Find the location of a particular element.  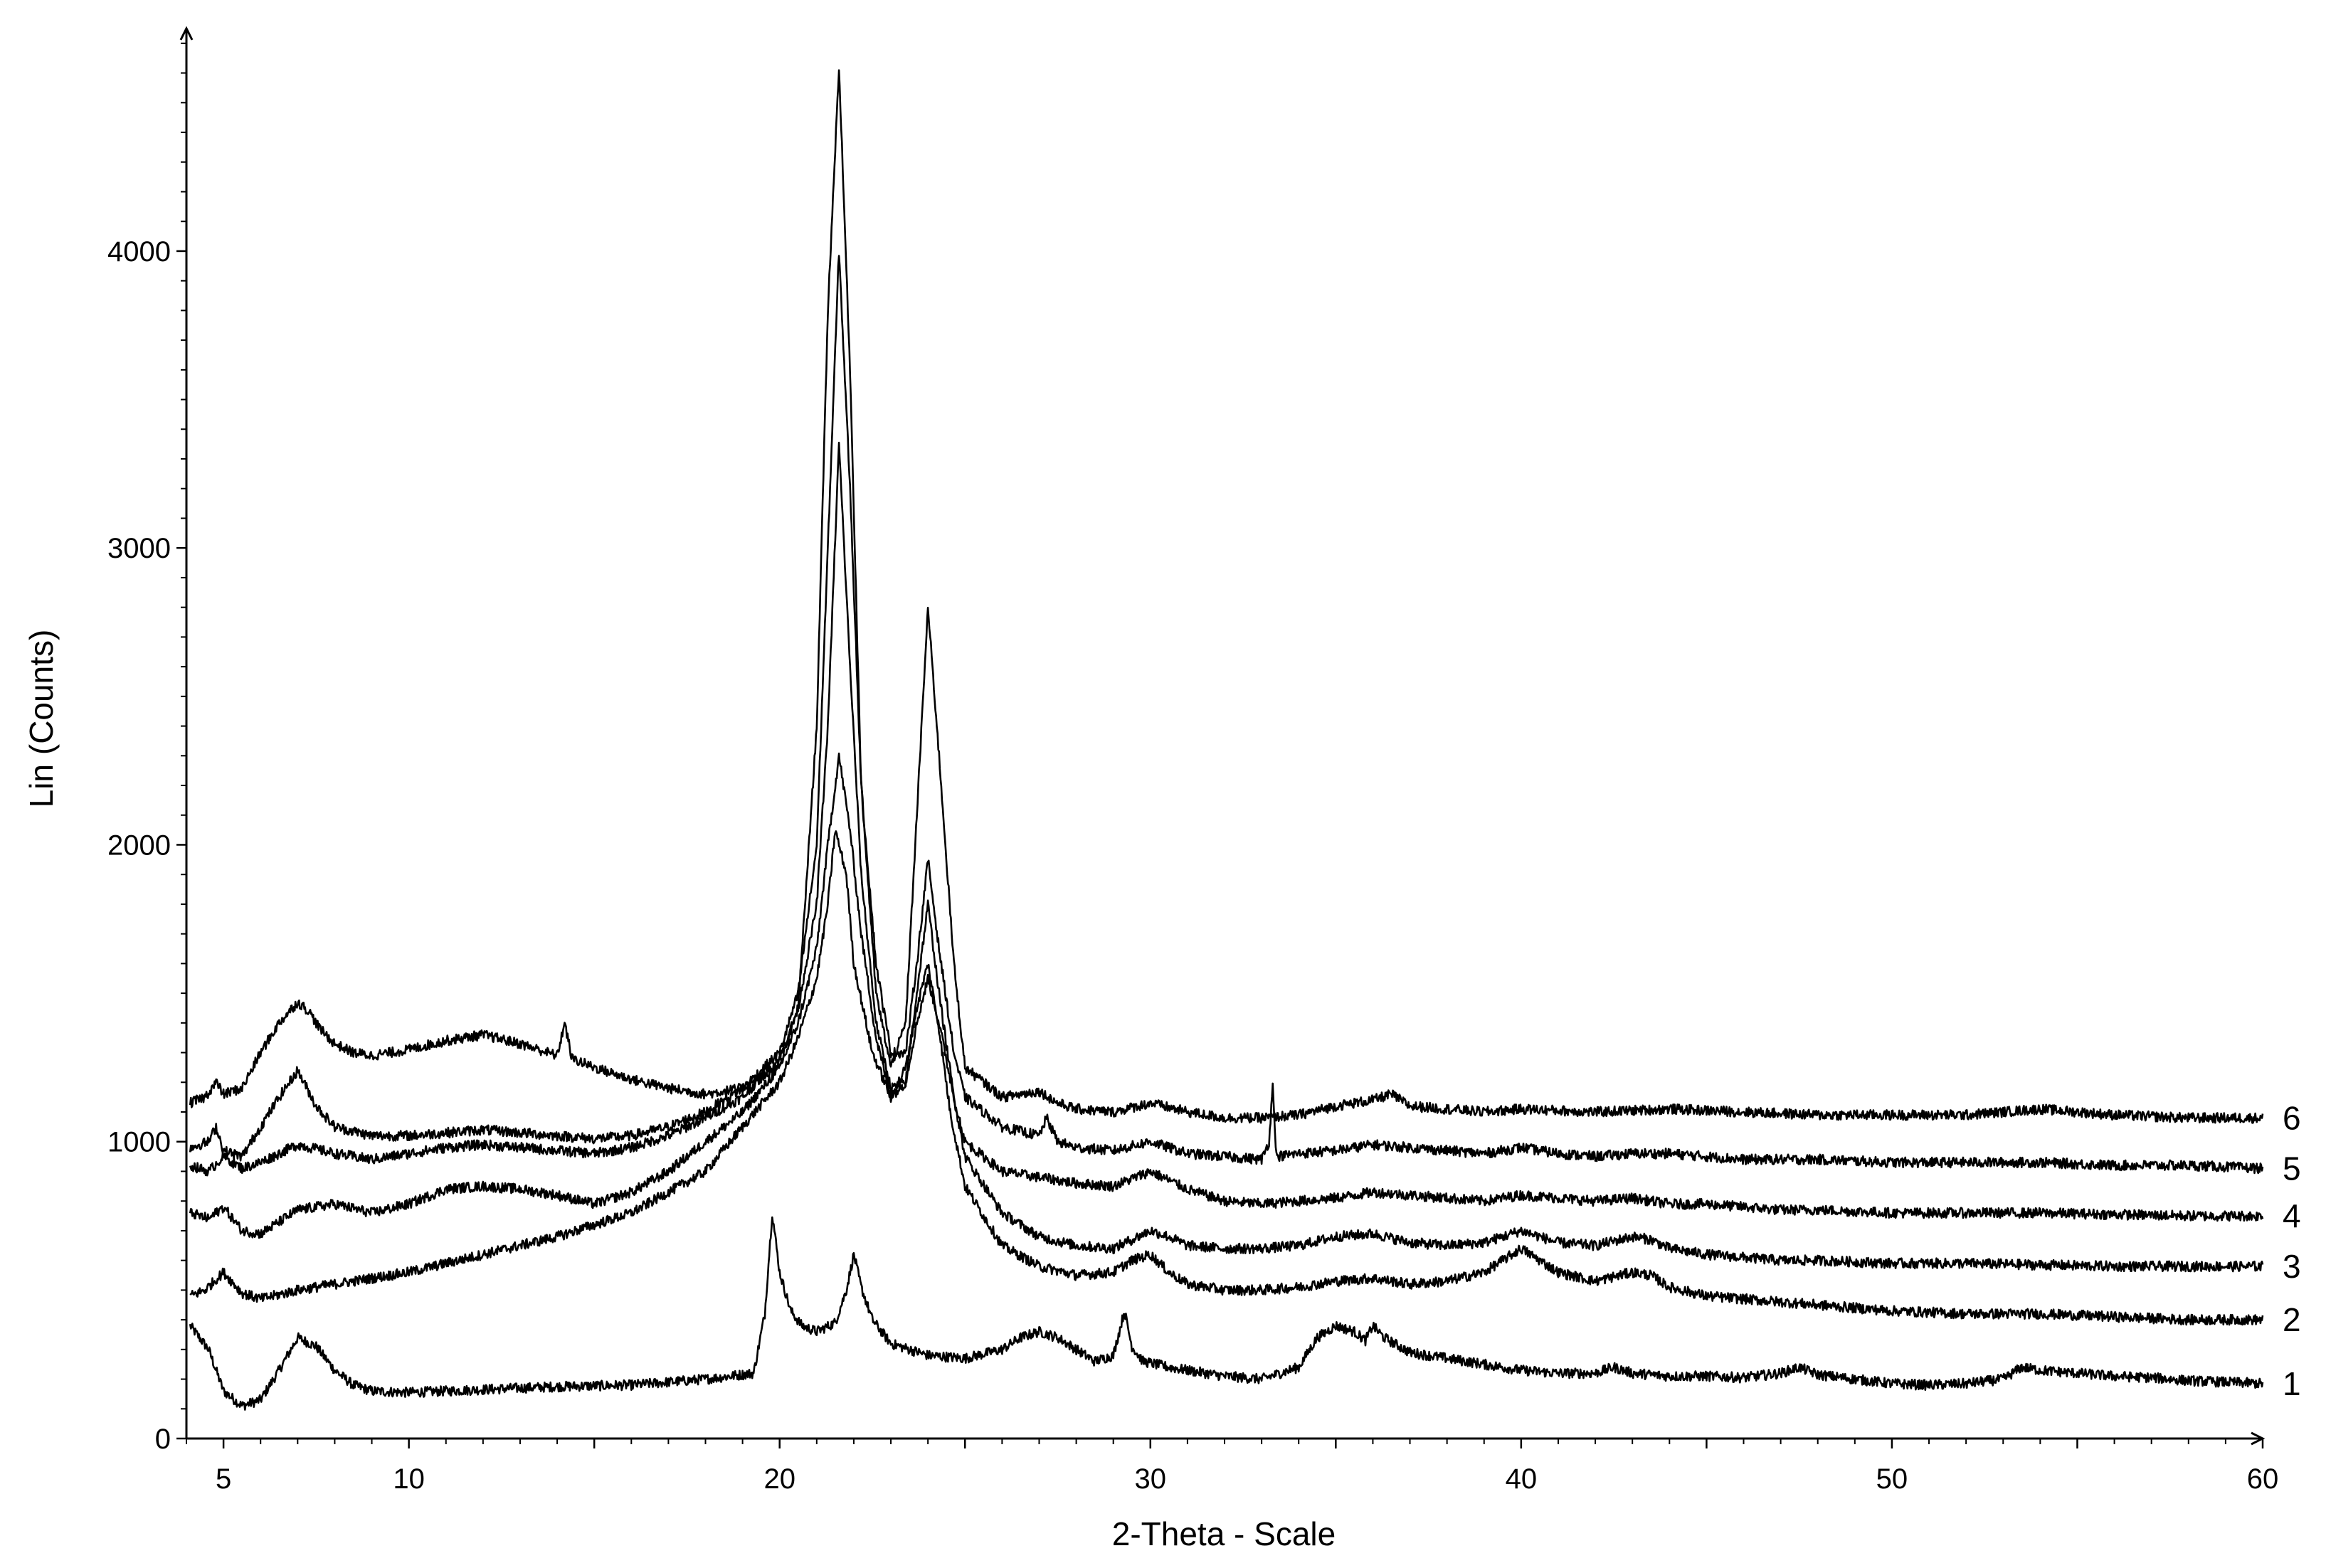

x-tick-label: 50 is located at coordinates (1892, 1479).